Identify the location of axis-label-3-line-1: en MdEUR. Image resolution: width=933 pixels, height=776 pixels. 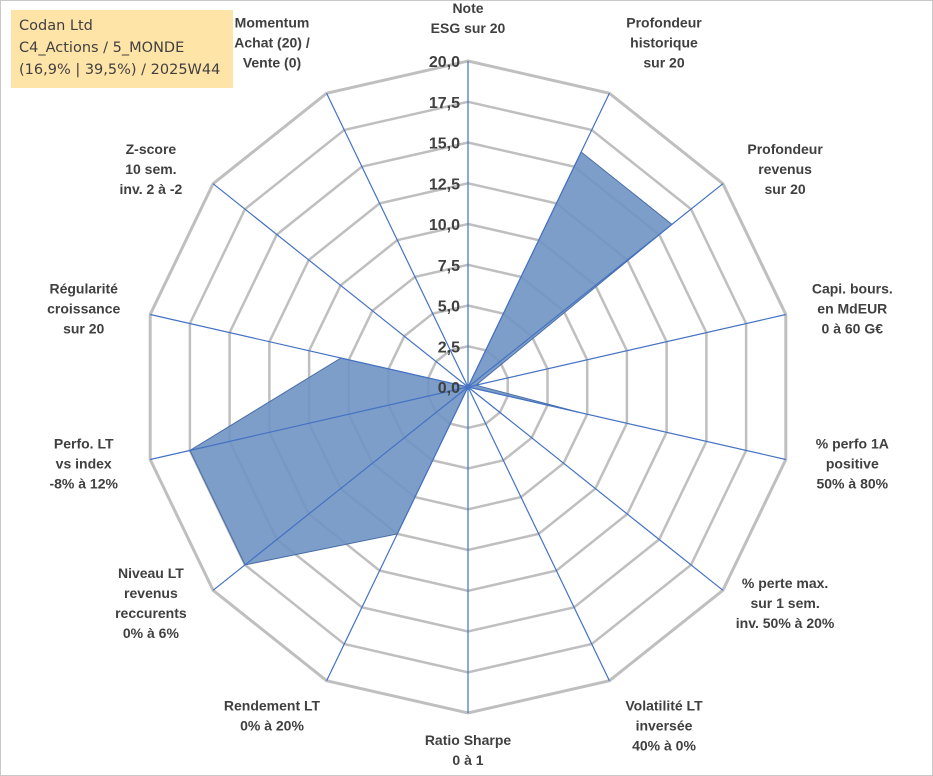
(852, 309).